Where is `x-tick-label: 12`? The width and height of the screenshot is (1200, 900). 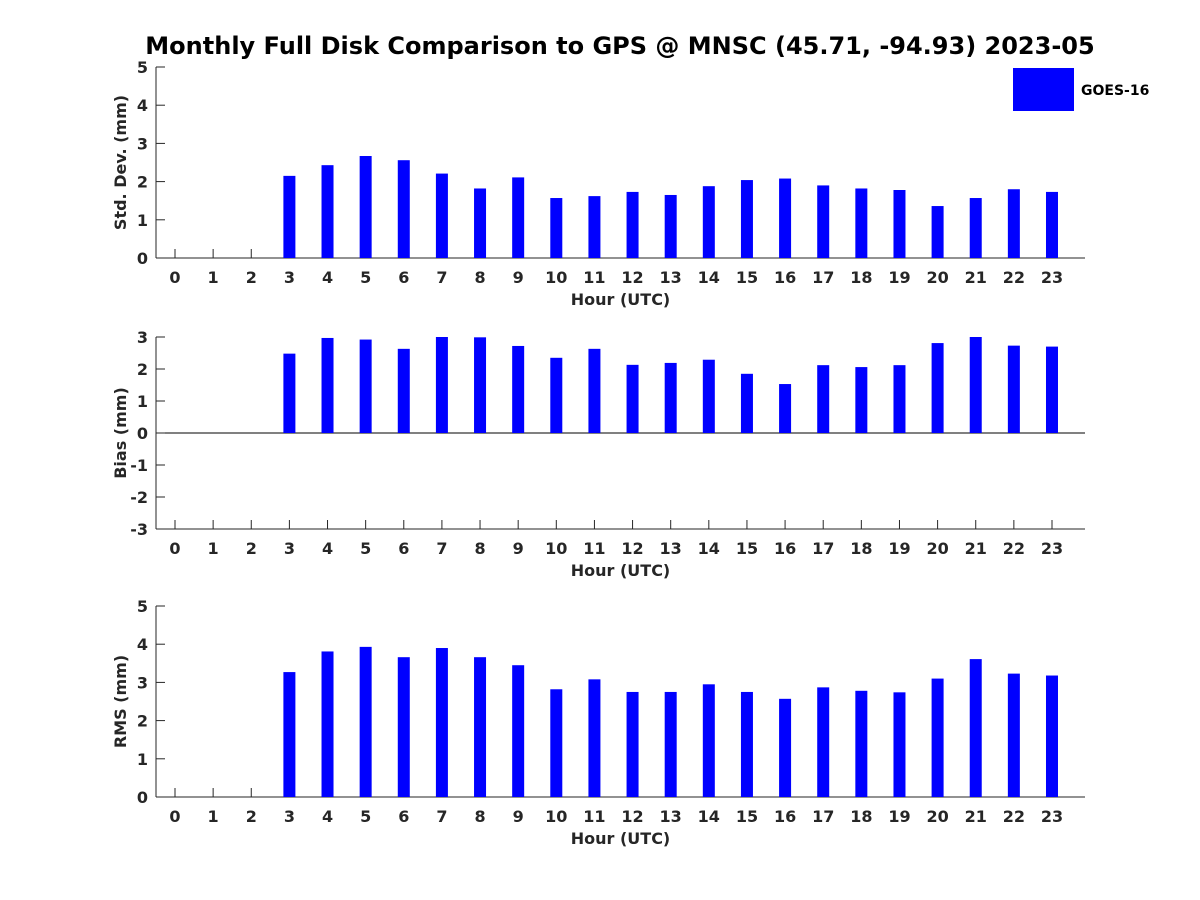
x-tick-label: 12 is located at coordinates (632, 816).